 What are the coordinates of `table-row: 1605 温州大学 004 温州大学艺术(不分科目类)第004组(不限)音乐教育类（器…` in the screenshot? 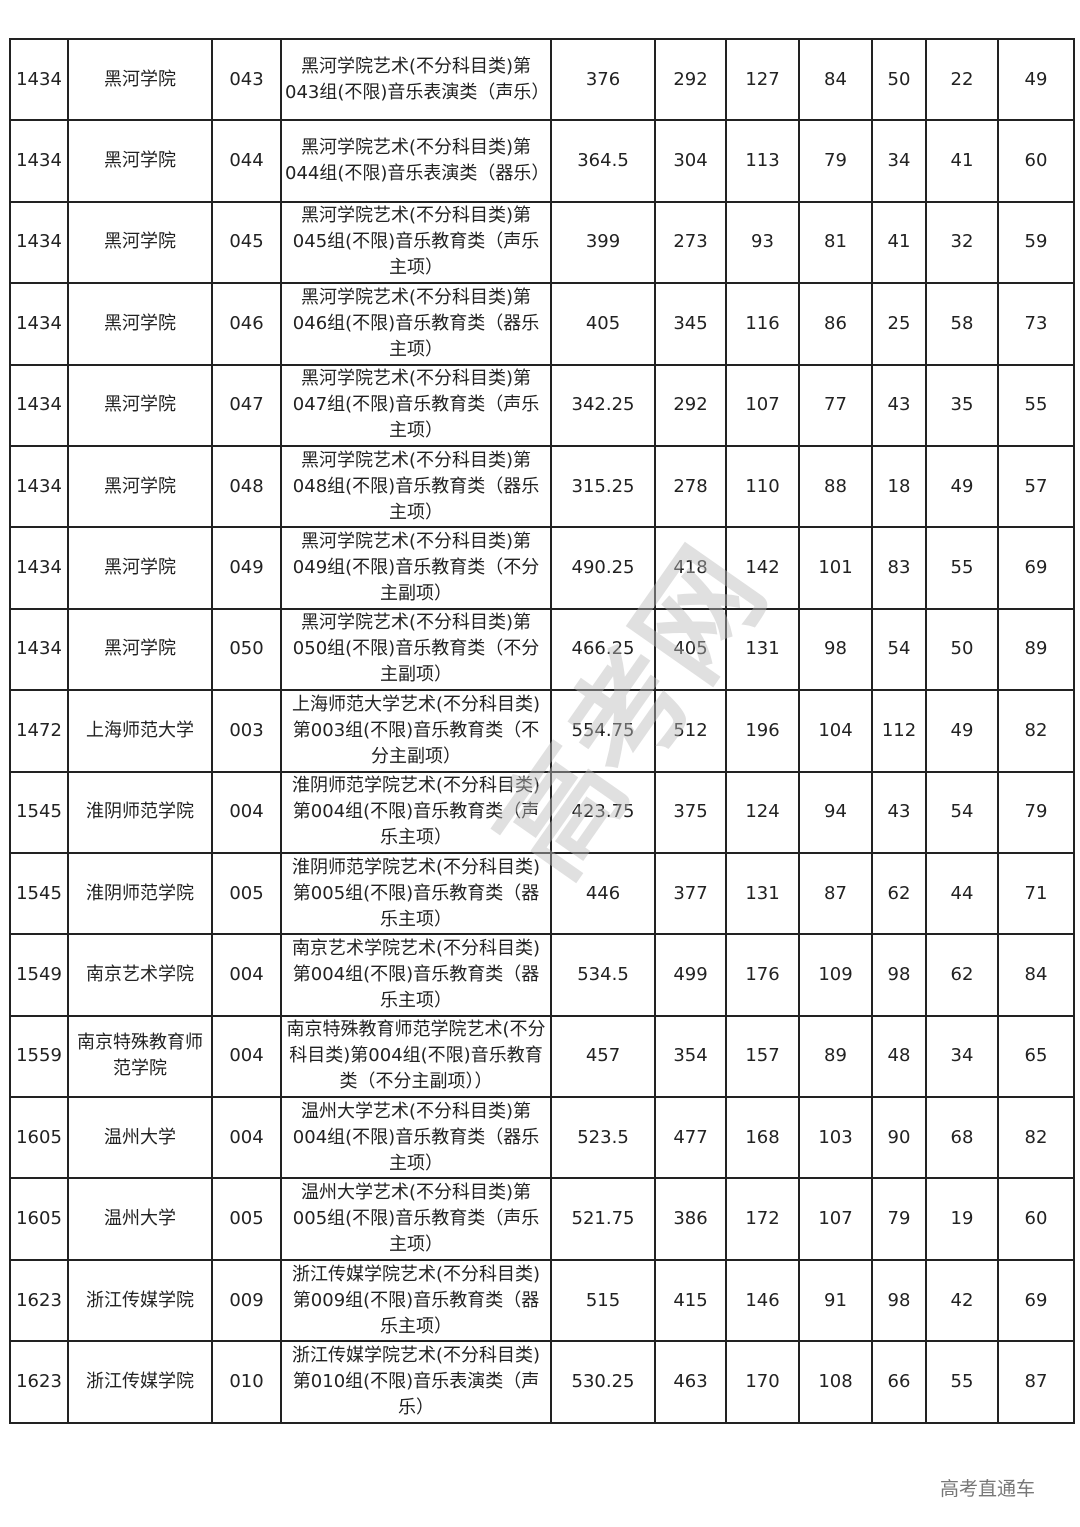 It's located at (542, 1138).